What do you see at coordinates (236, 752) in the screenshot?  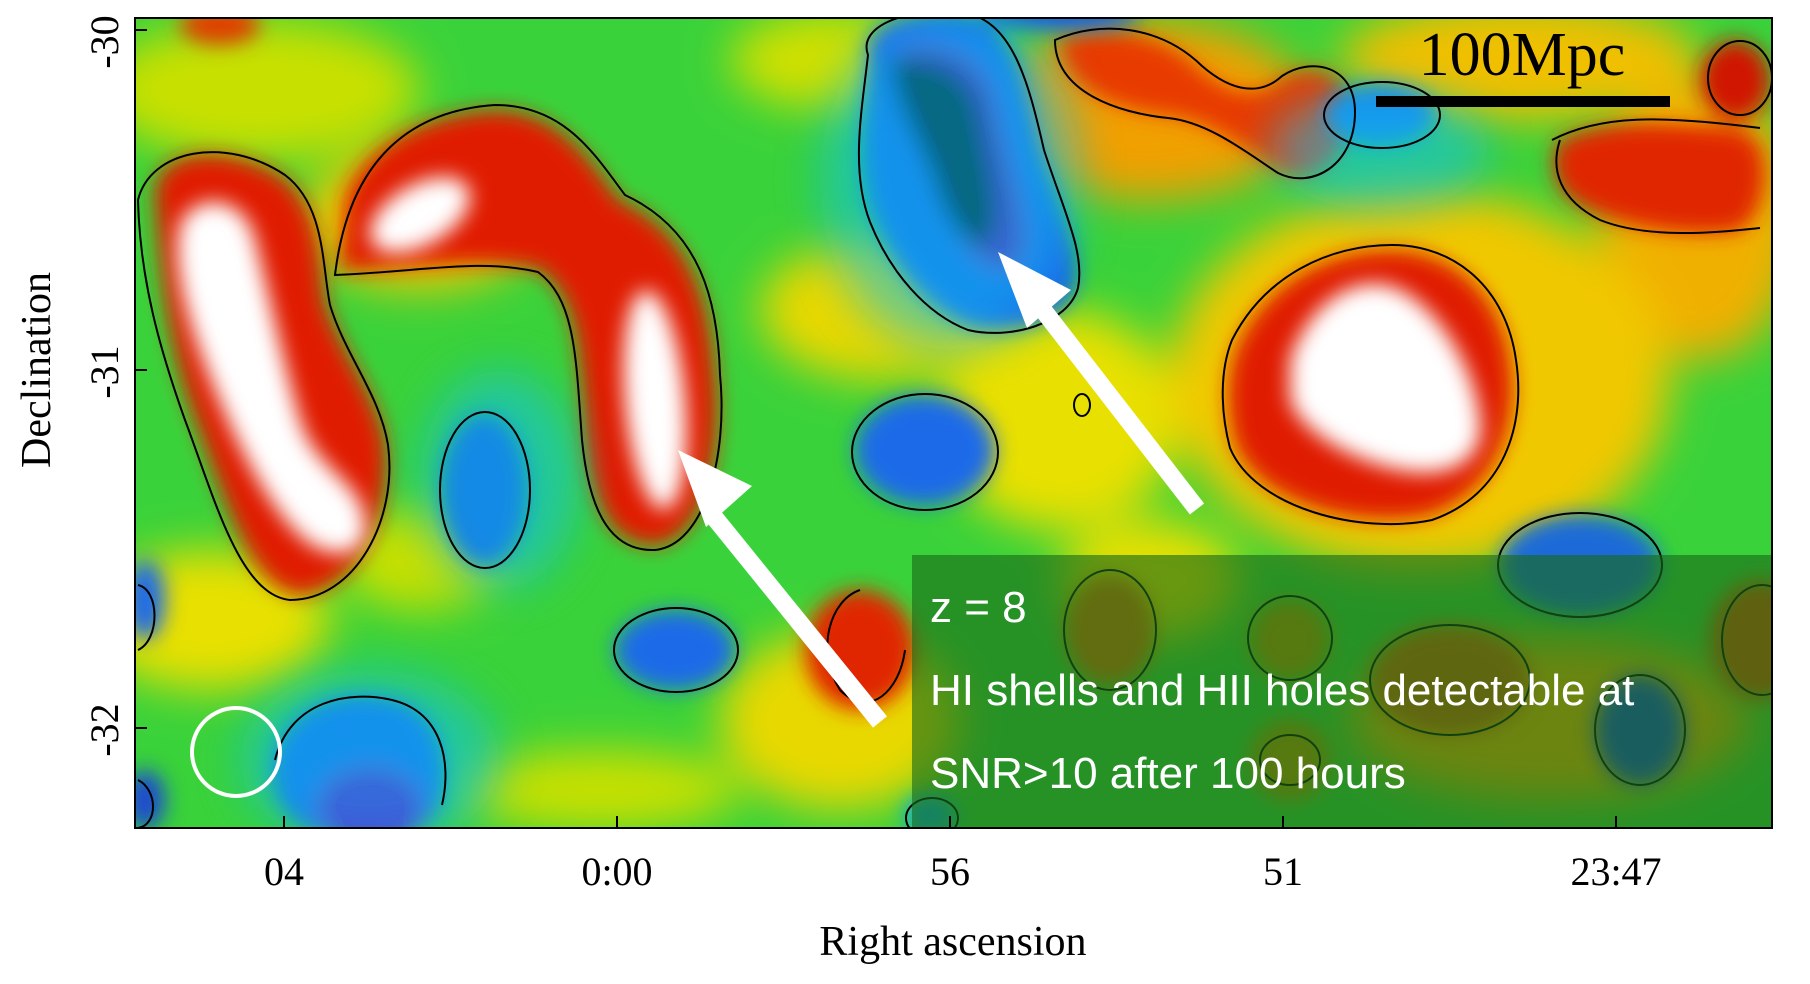 I see `beam-circle-icon` at bounding box center [236, 752].